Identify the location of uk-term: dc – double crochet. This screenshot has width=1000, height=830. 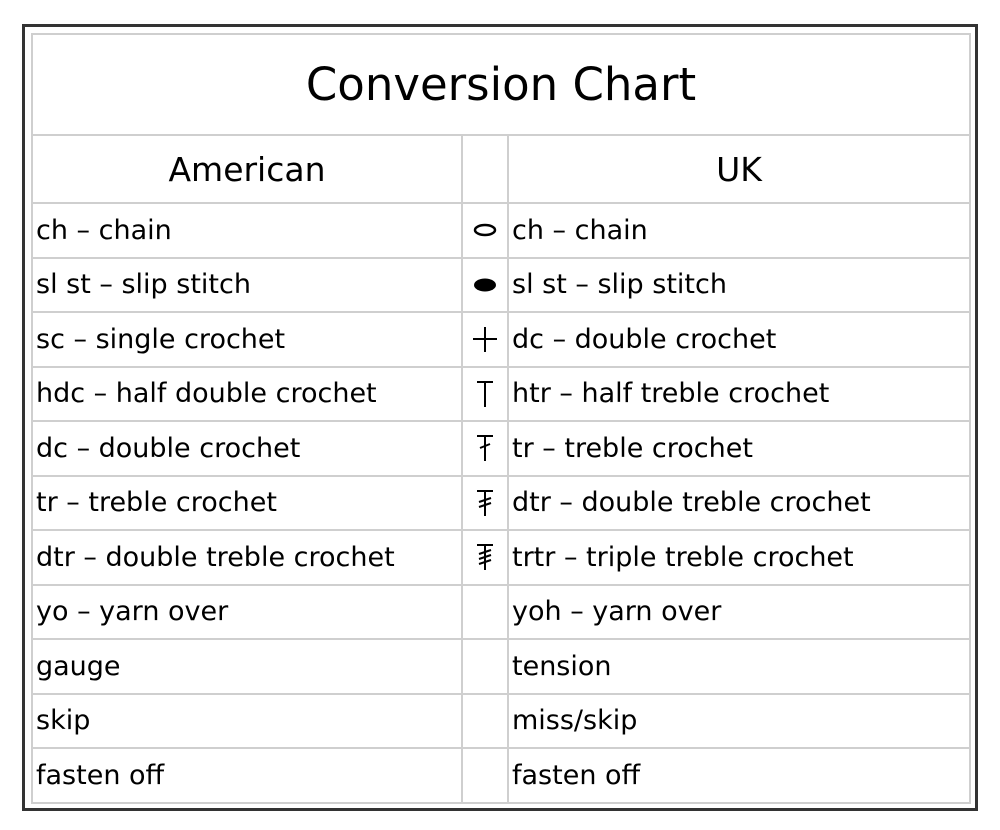
(739, 339).